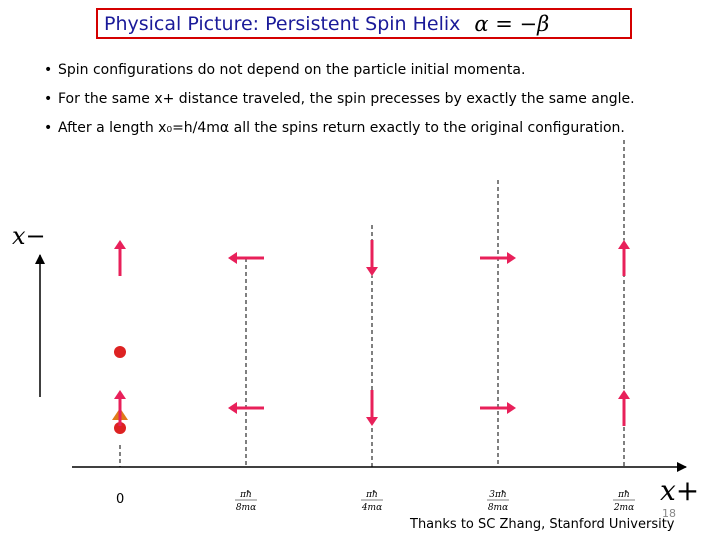  I want to click on y-axis-label: x−, so click(29, 236).